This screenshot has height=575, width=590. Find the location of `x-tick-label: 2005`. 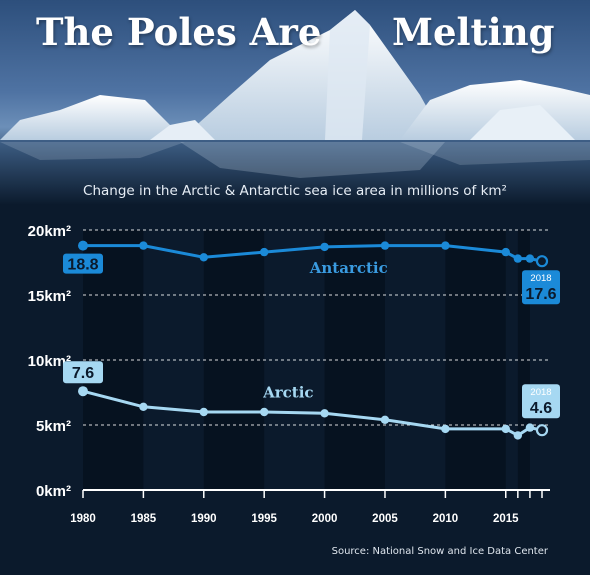

x-tick-label: 2005 is located at coordinates (385, 519).